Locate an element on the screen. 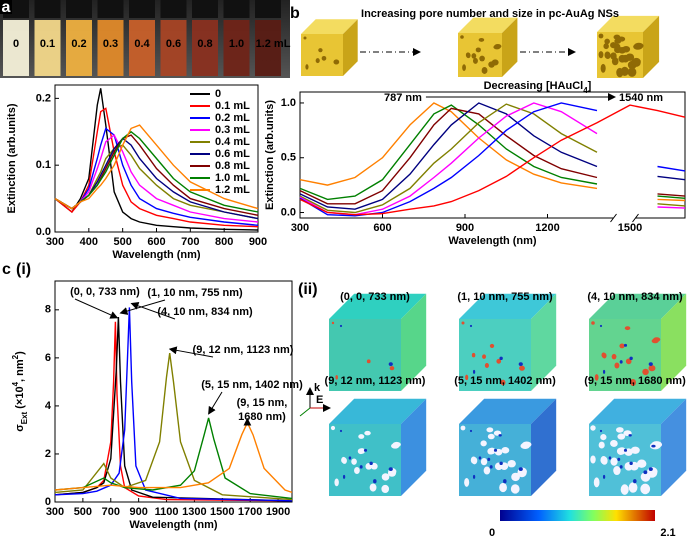 The width and height of the screenshot is (695, 543). vial-label: 0.3 is located at coordinates (110, 44).